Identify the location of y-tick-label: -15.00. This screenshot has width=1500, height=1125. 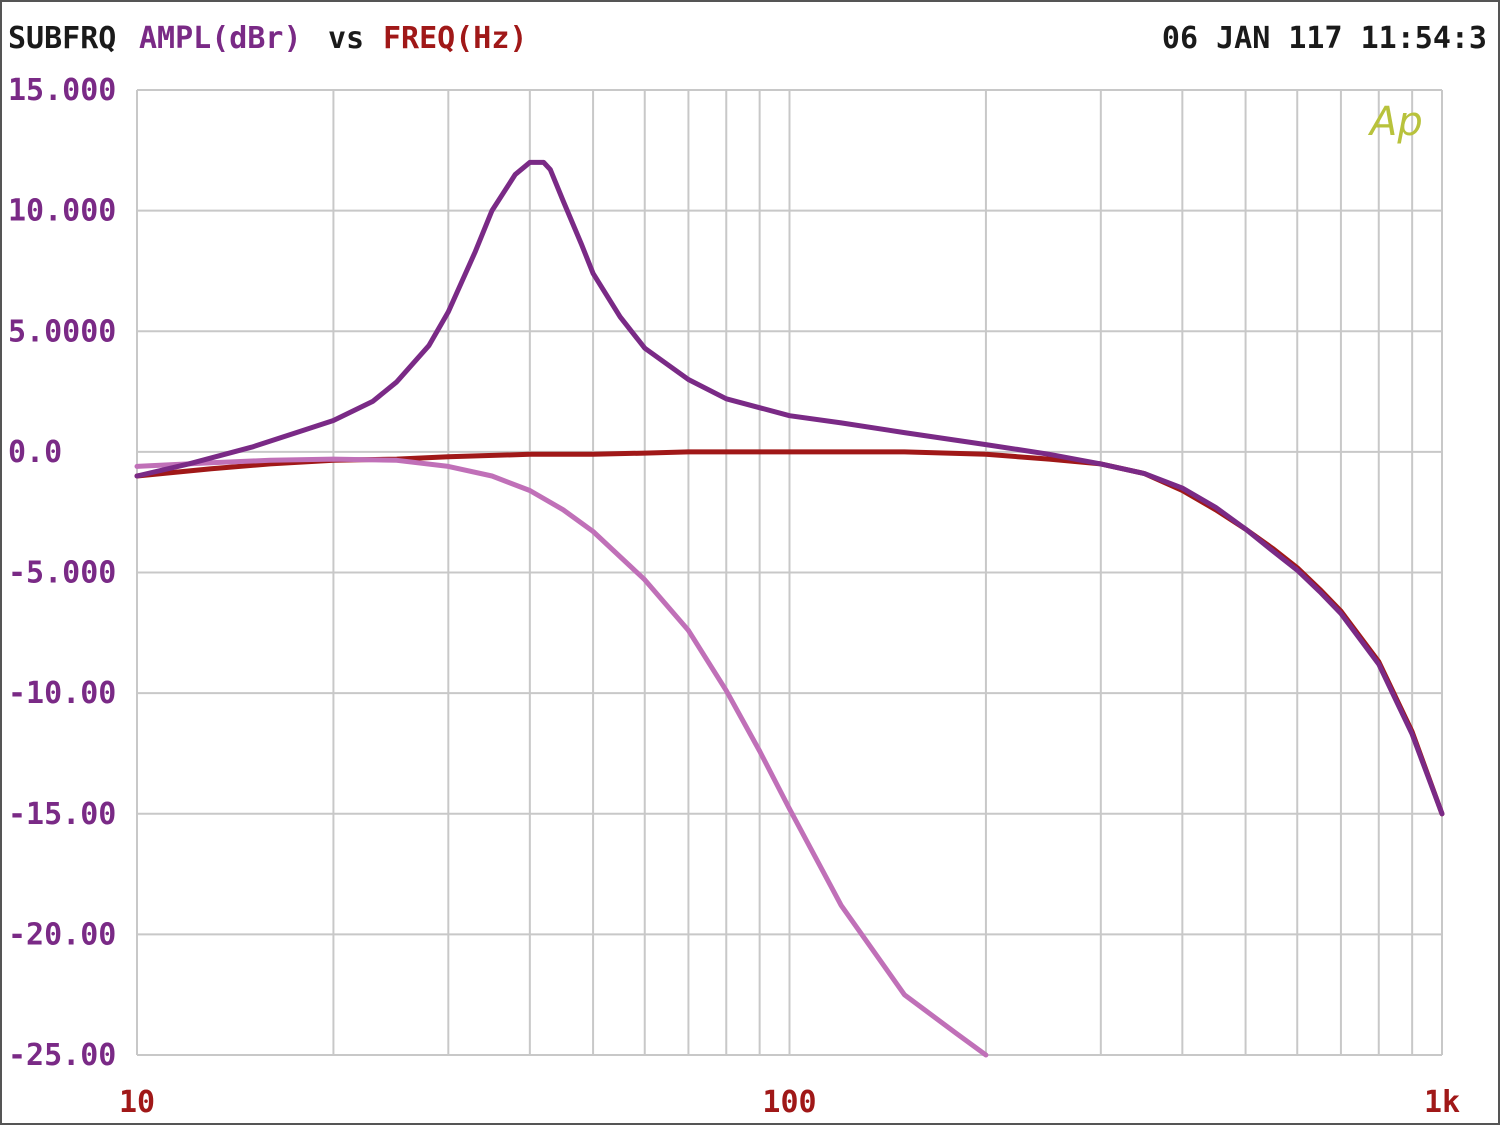
(62, 814).